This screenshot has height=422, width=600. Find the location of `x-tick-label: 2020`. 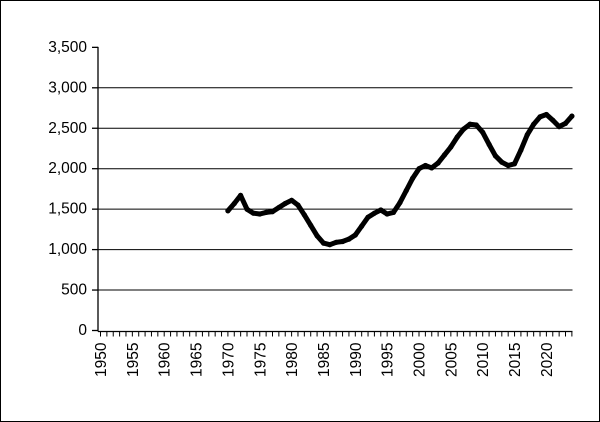

x-tick-label: 2020 is located at coordinates (547, 359).